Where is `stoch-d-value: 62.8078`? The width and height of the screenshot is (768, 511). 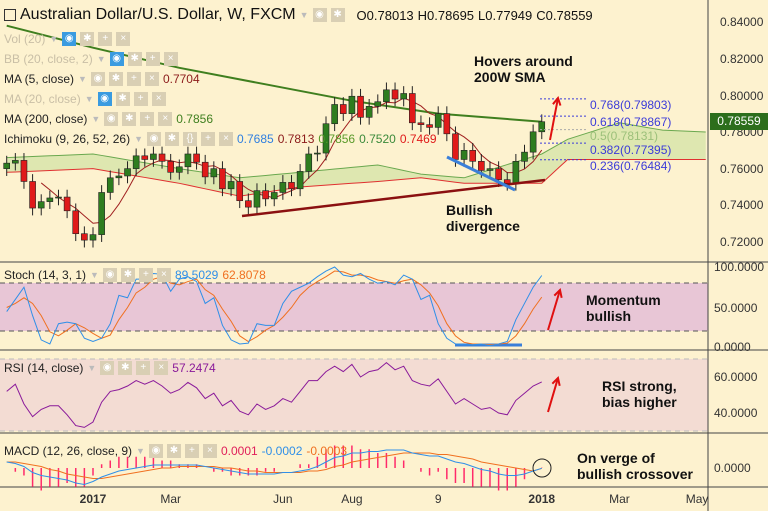 stoch-d-value: 62.8078 is located at coordinates (244, 275).